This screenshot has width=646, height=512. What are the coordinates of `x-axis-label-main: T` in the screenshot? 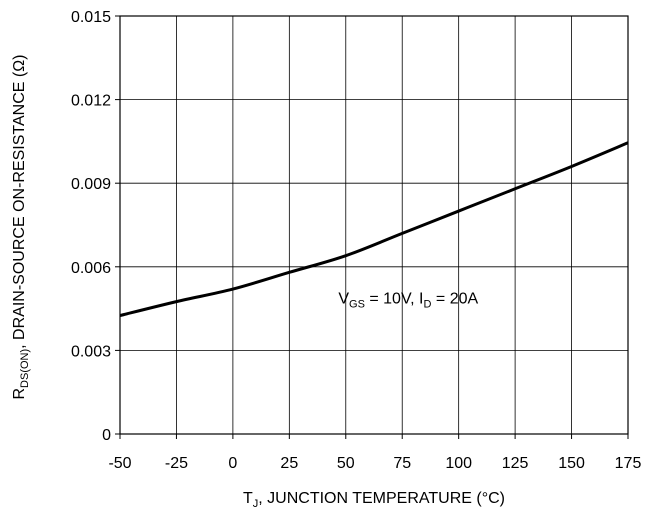 It's located at (248, 498).